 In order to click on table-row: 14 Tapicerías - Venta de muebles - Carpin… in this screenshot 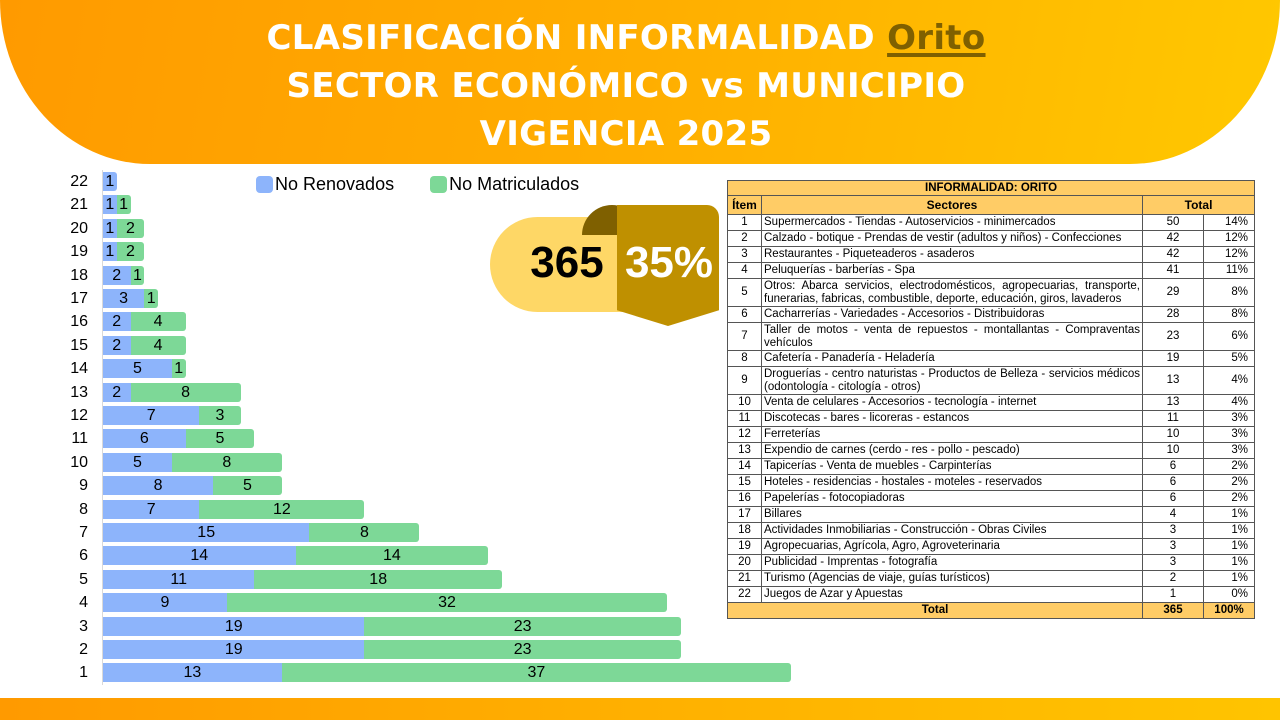, I will do `click(991, 466)`.